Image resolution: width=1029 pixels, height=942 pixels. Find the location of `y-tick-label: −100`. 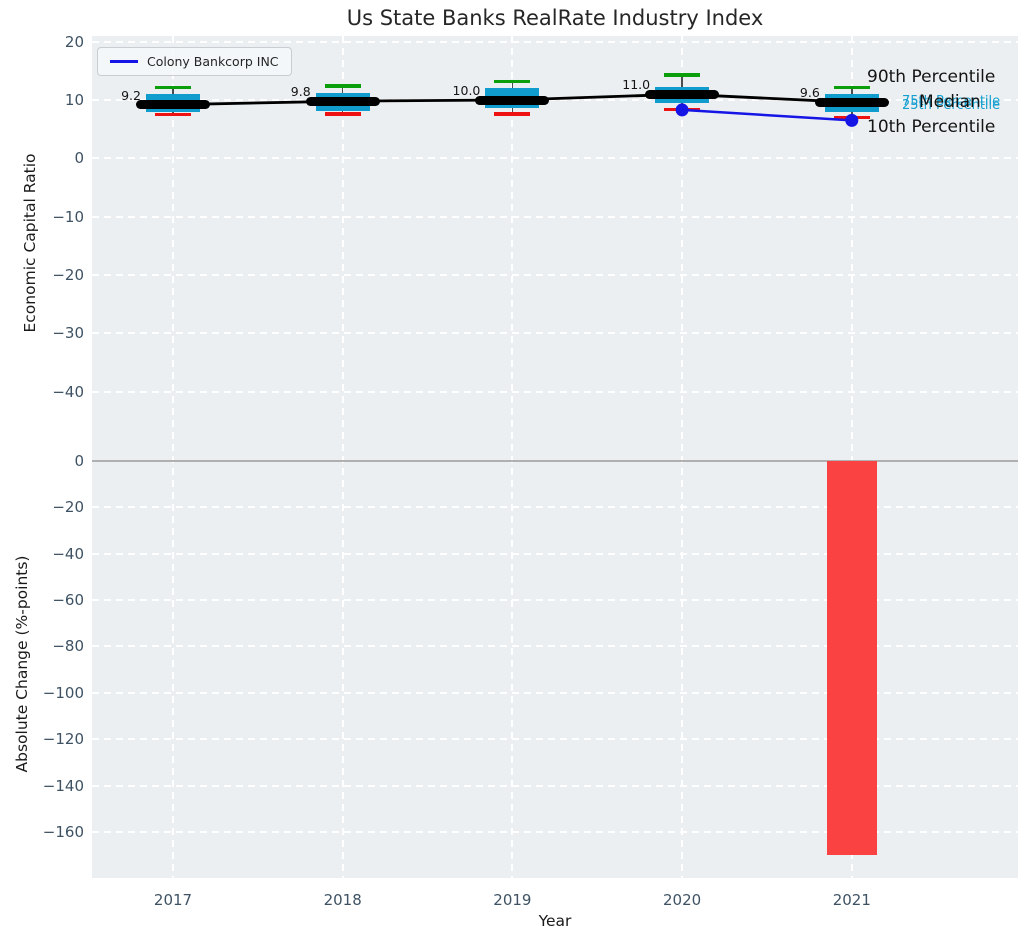

y-tick-label: −100 is located at coordinates (63, 692).